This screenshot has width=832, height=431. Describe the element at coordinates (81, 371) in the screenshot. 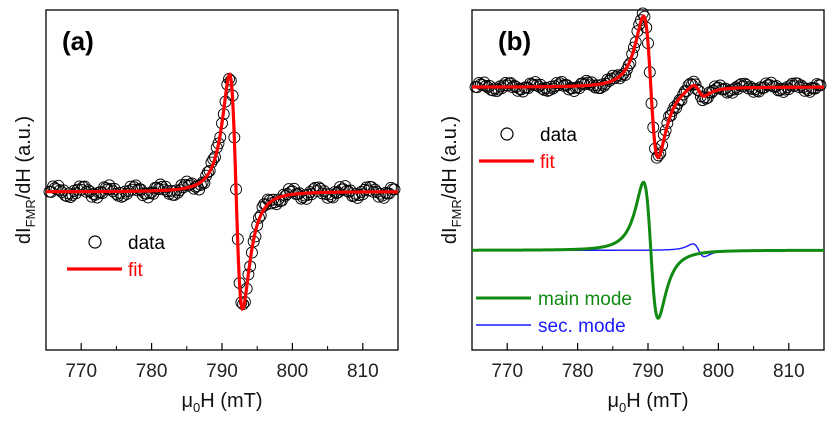

I see `panel-a-x-tick-label: 770` at that location.